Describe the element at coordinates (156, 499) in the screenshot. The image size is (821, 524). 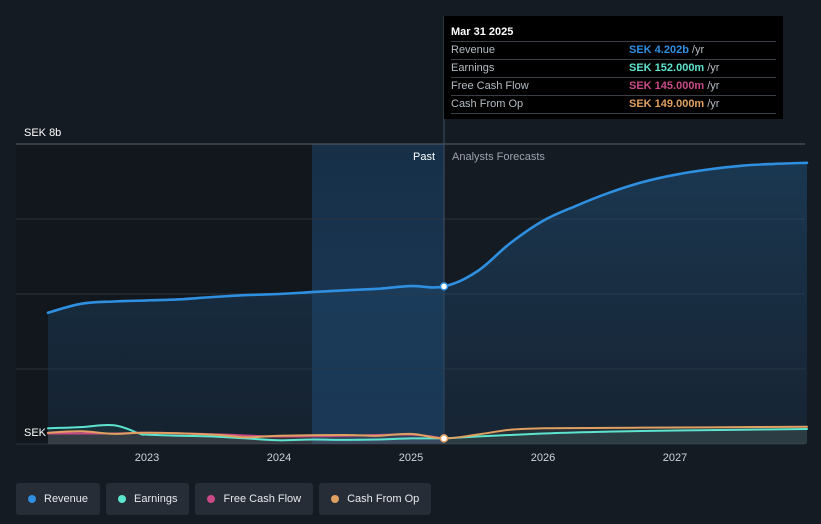
I see `legend-label: Earnings` at that location.